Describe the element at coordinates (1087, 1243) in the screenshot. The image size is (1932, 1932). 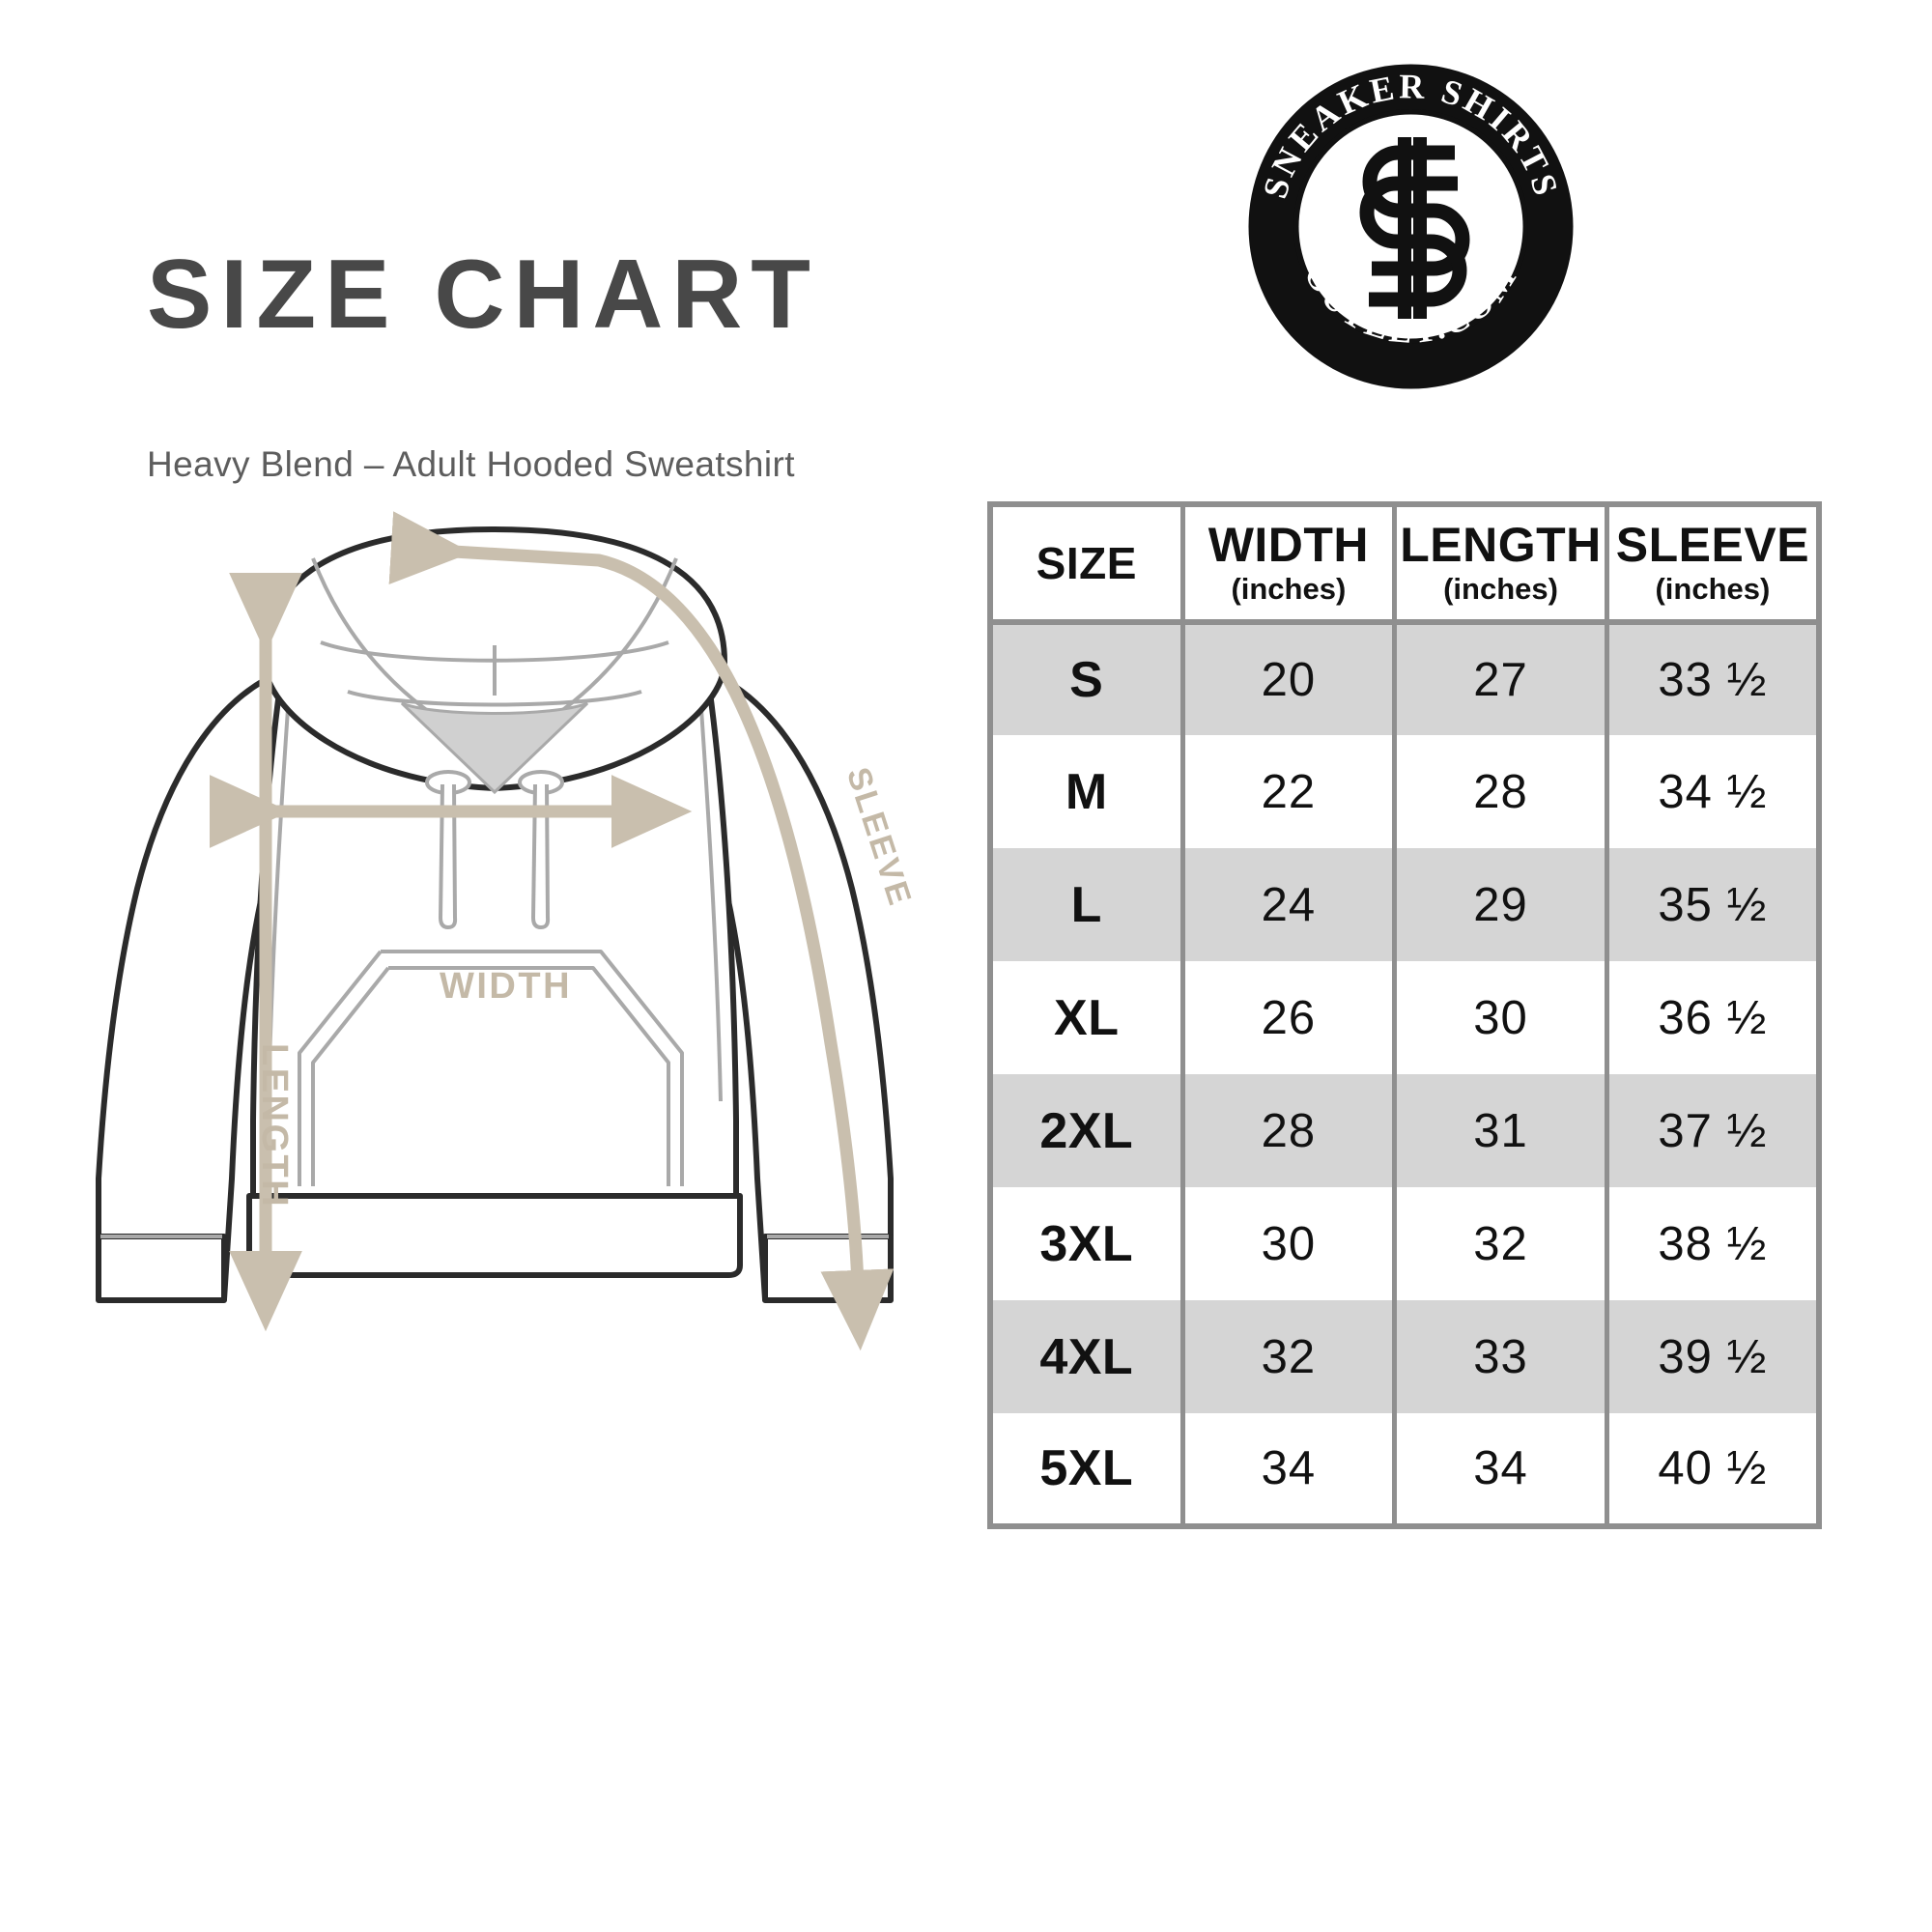
I see `cell-size: 3XL` at that location.